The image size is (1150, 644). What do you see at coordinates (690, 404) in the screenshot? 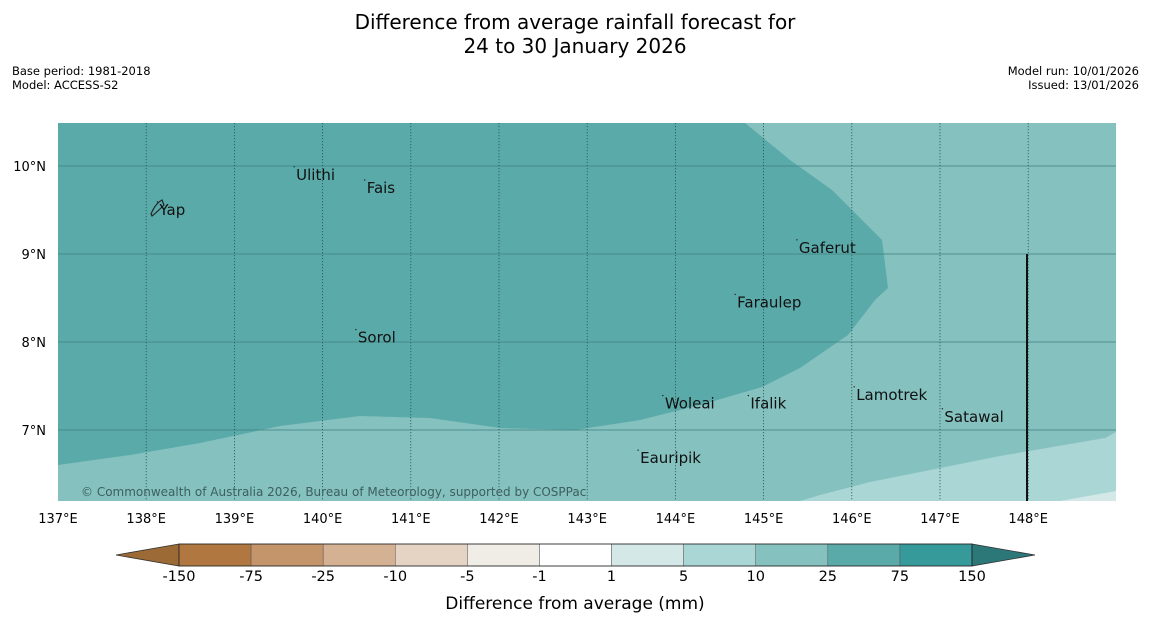
I see `place-label-woleai: Woleai` at bounding box center [690, 404].